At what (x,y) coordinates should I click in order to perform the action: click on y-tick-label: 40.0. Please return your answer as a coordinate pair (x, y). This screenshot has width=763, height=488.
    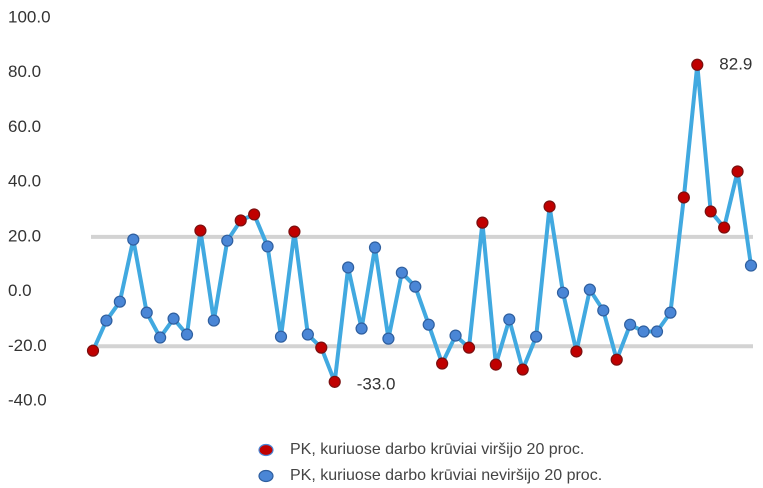
    Looking at the image, I should click on (24, 181).